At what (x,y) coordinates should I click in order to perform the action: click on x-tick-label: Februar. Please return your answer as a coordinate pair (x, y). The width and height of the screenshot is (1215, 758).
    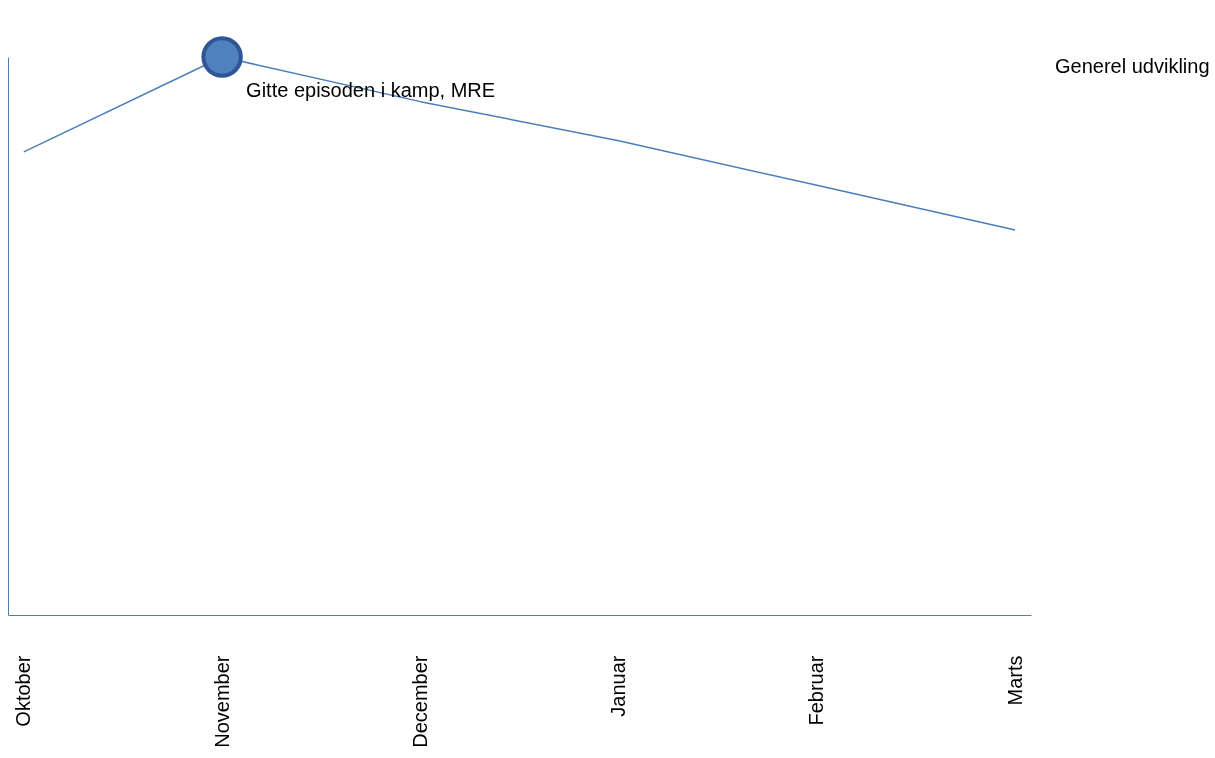
    Looking at the image, I should click on (816, 690).